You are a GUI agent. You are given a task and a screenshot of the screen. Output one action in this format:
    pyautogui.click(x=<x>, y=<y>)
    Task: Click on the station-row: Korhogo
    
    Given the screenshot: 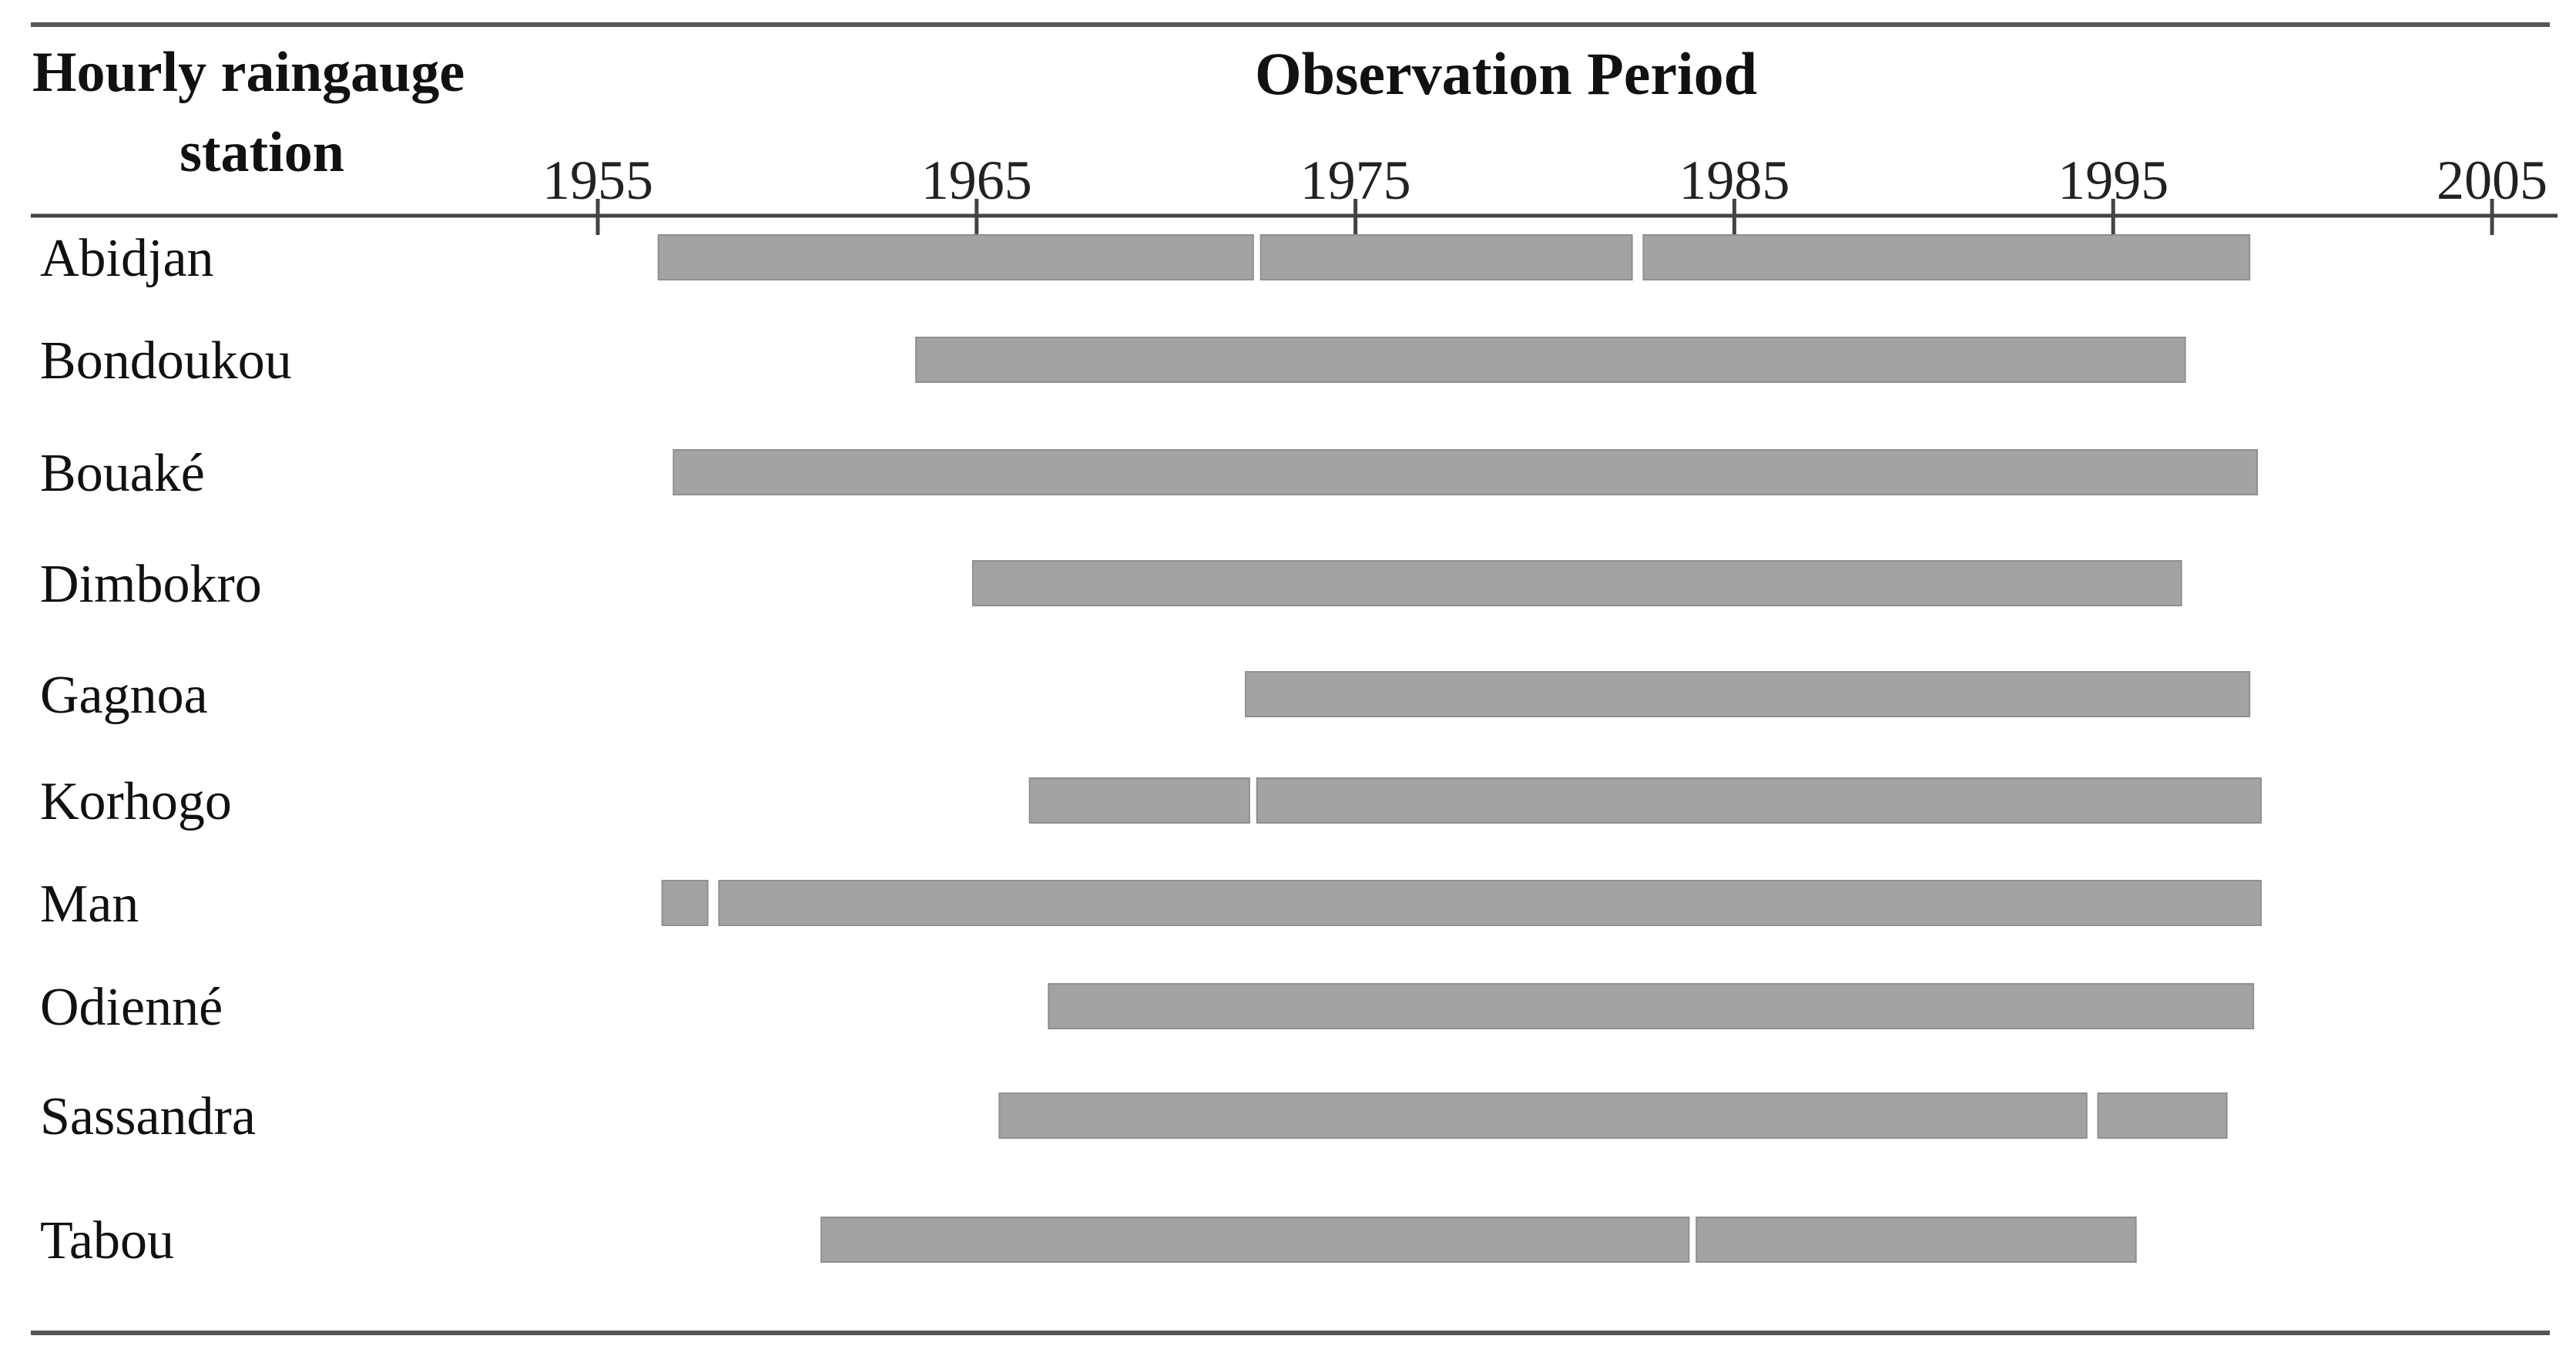 What is the action you would take?
    pyautogui.click(x=1151, y=801)
    